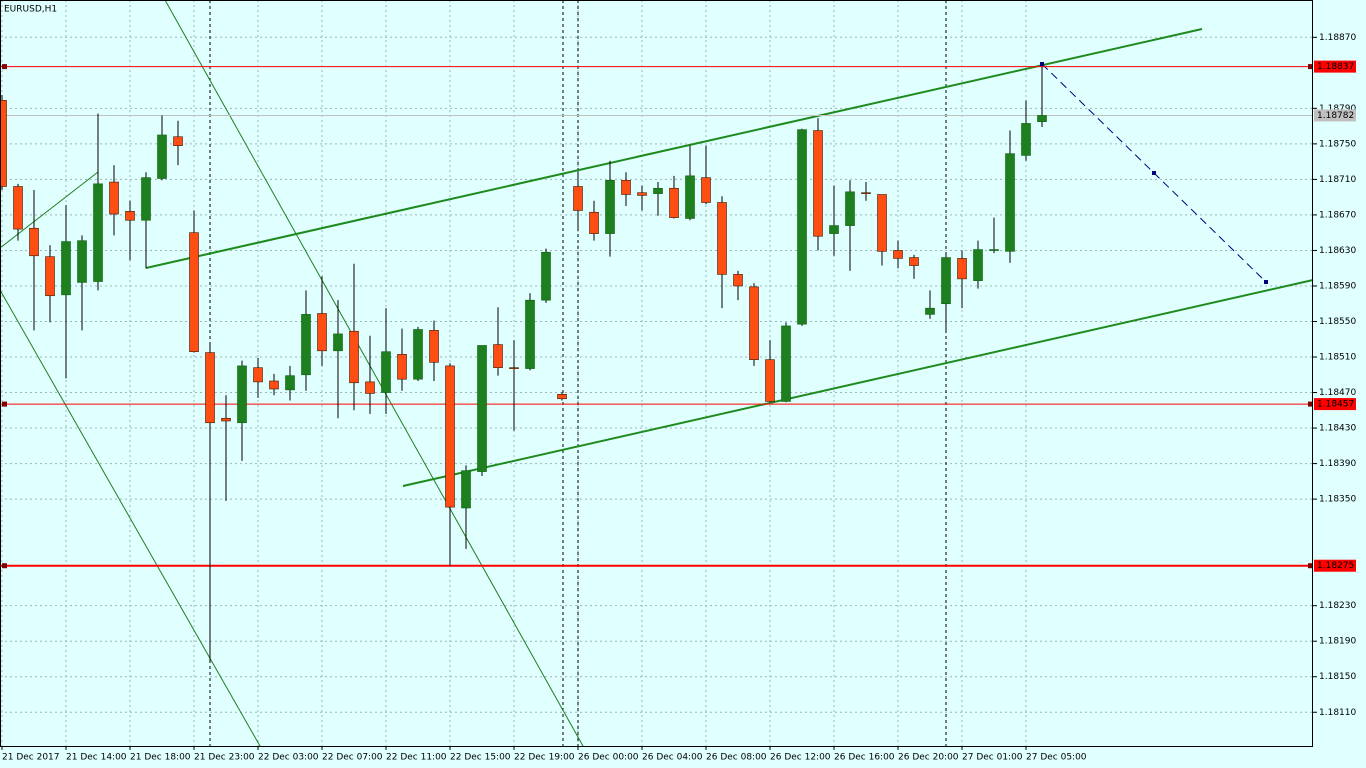 The height and width of the screenshot is (768, 1366). I want to click on y-tick-label: 1.18350, so click(1337, 500).